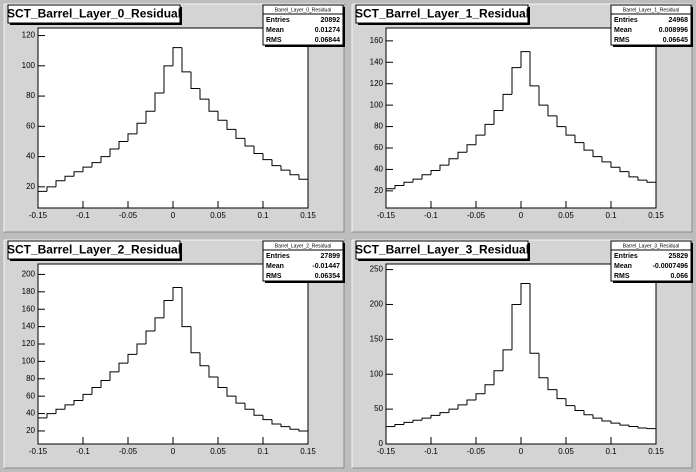  What do you see at coordinates (679, 276) in the screenshot?
I see `stats-value: 0.066` at bounding box center [679, 276].